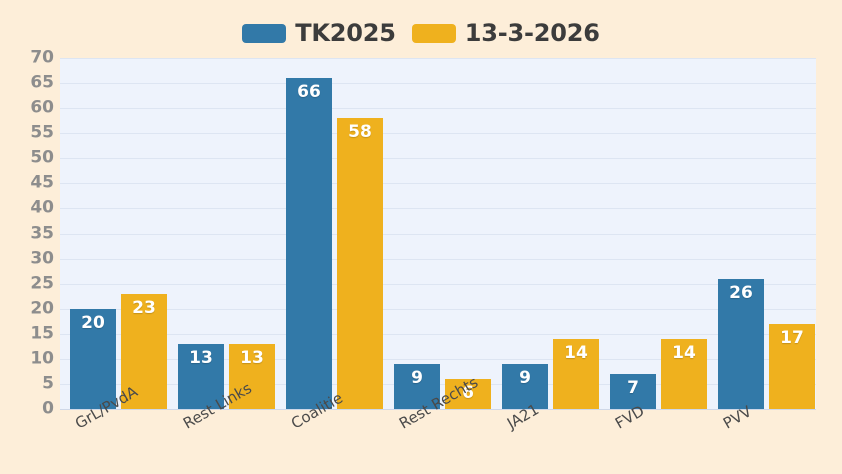 This screenshot has width=842, height=474. I want to click on y-axis-tick-label: 30, so click(42, 258).